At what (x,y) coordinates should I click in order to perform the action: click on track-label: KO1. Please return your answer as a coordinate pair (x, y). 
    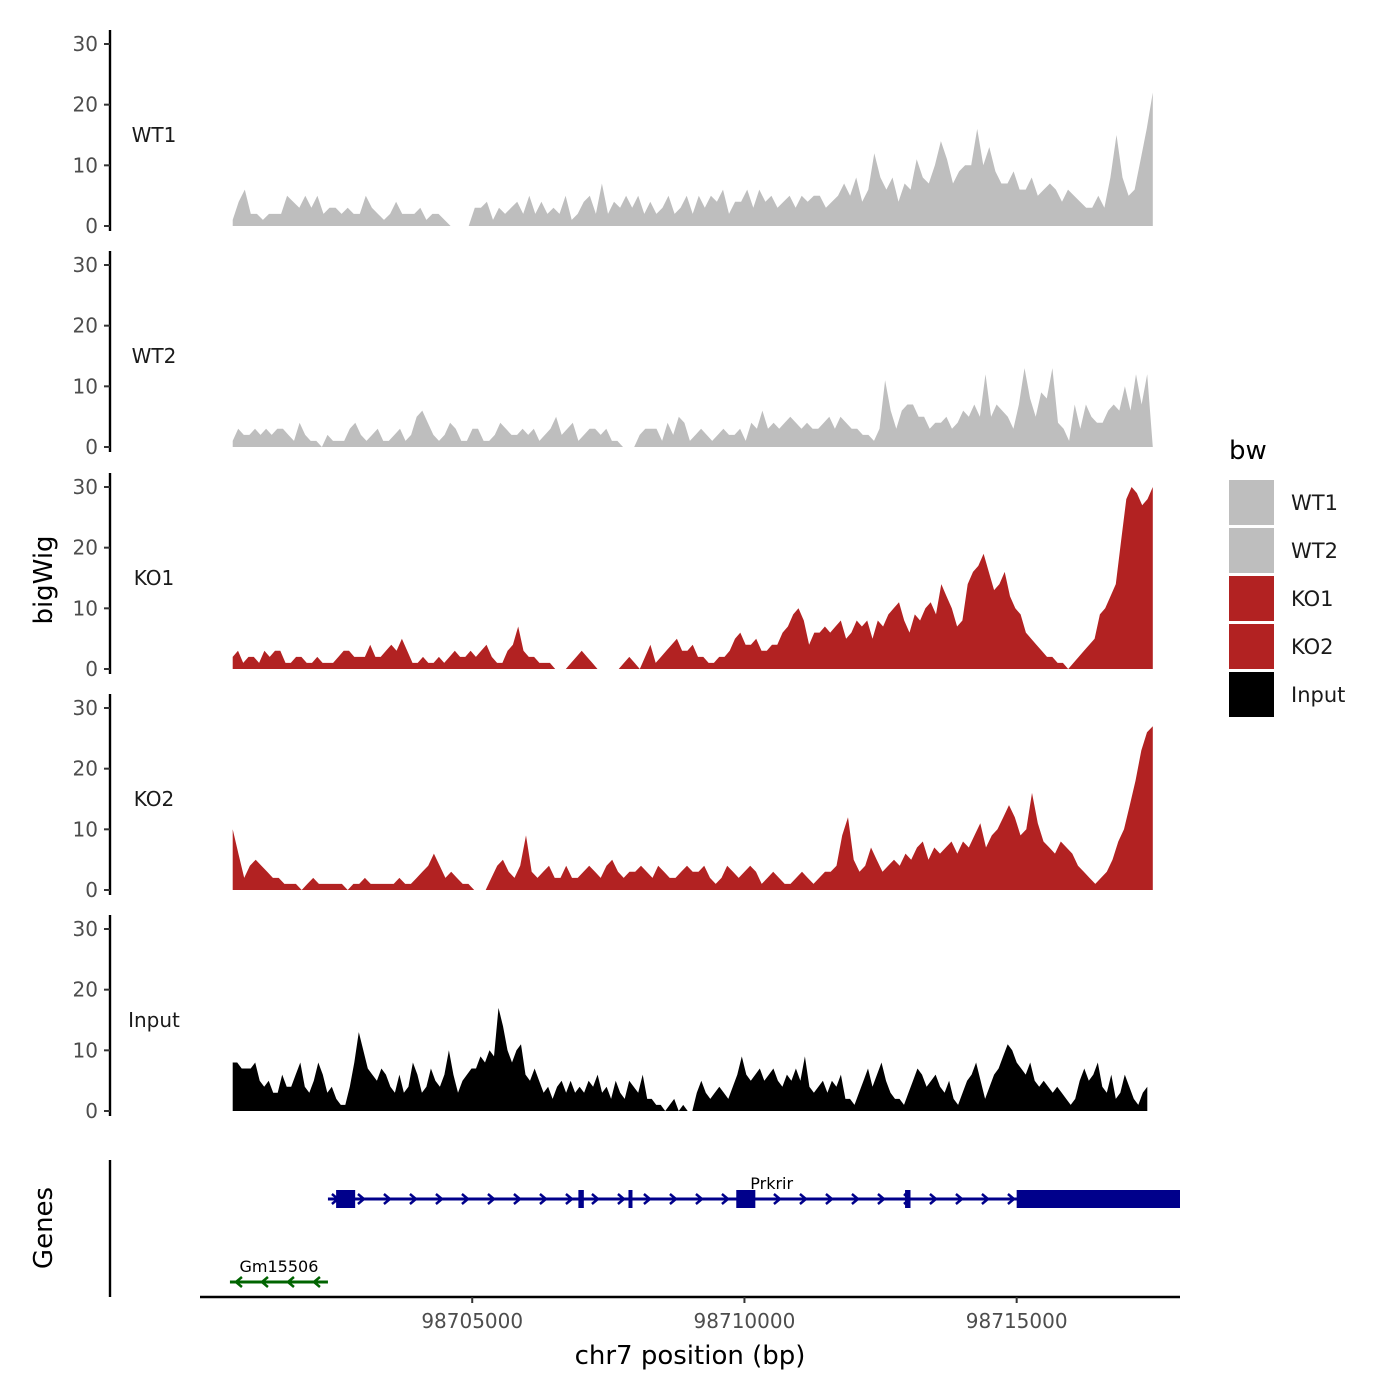
    Looking at the image, I should click on (154, 578).